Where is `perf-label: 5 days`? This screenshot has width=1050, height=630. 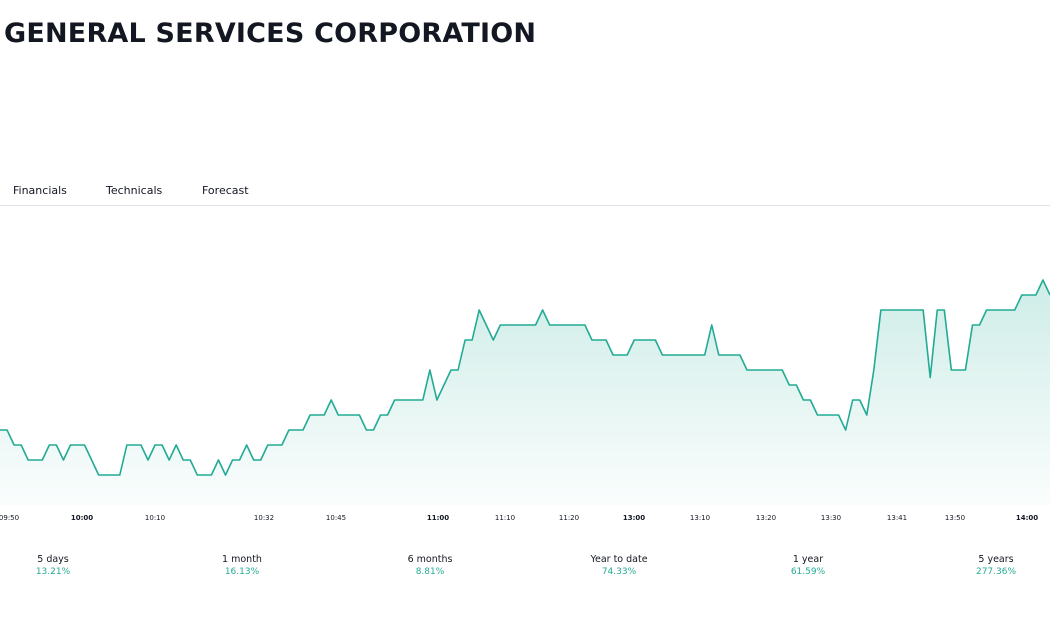
perf-label: 5 days is located at coordinates (53, 559).